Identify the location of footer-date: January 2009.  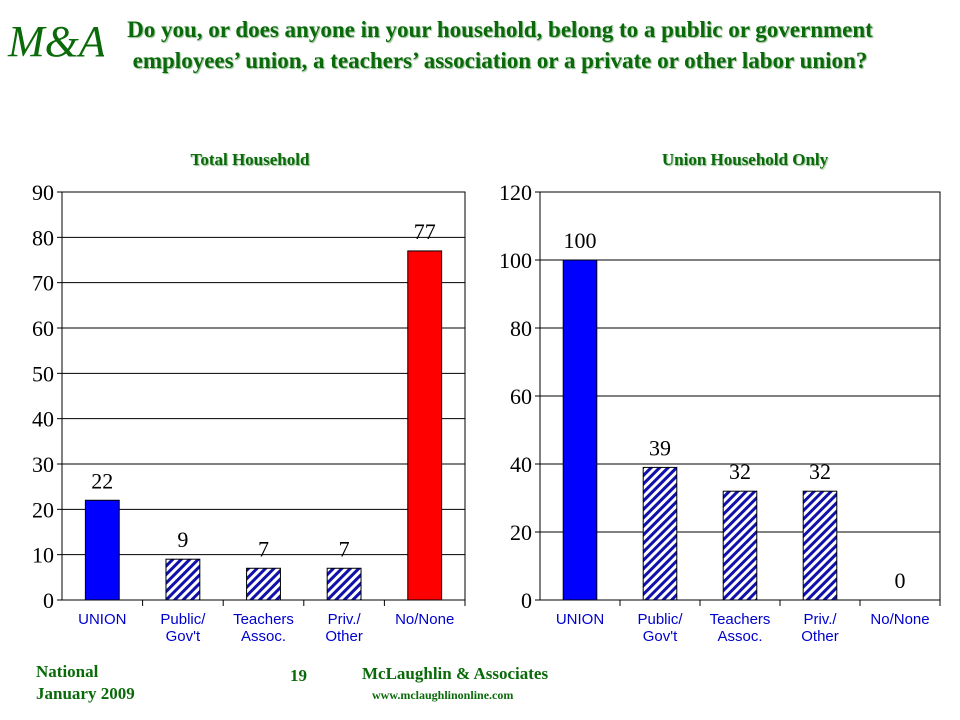
(85, 693).